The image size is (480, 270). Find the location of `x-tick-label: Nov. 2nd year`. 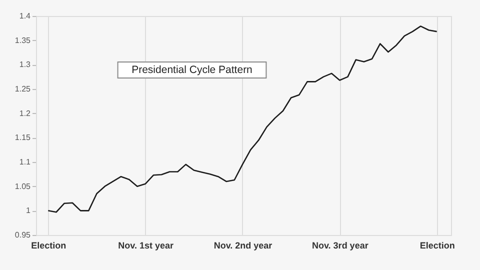

x-tick-label: Nov. 2nd year is located at coordinates (243, 245).